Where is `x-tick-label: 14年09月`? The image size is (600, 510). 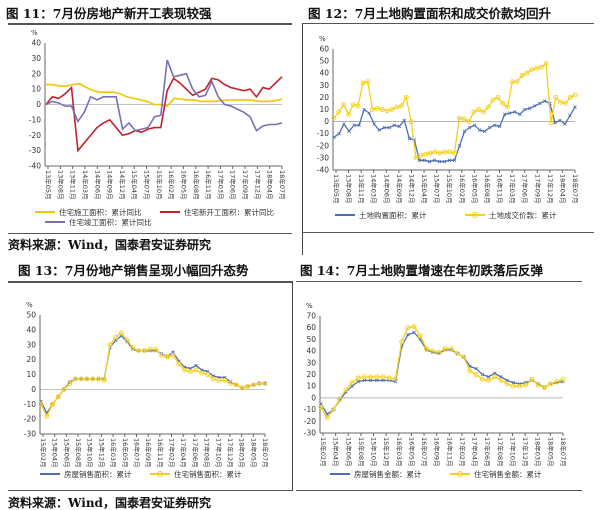
x-tick-label: 14年09月 is located at coordinates (399, 189).